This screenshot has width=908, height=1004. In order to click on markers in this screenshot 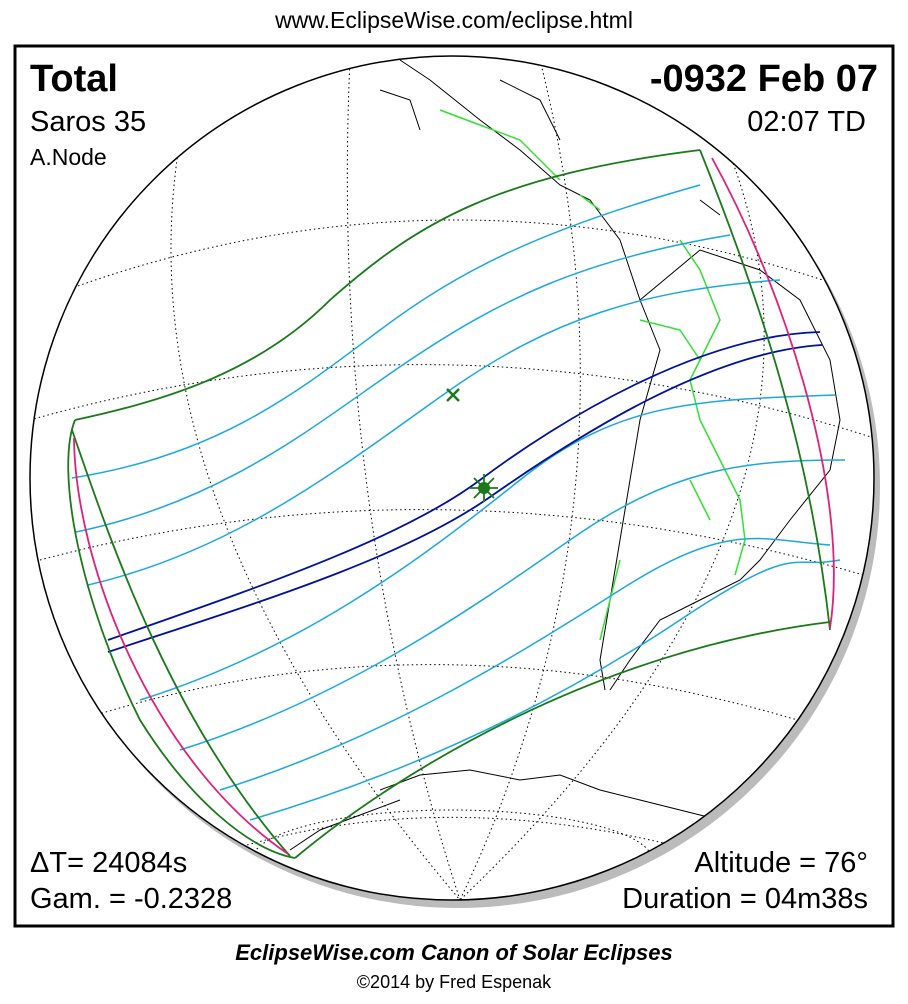, I will do `click(472, 445)`.